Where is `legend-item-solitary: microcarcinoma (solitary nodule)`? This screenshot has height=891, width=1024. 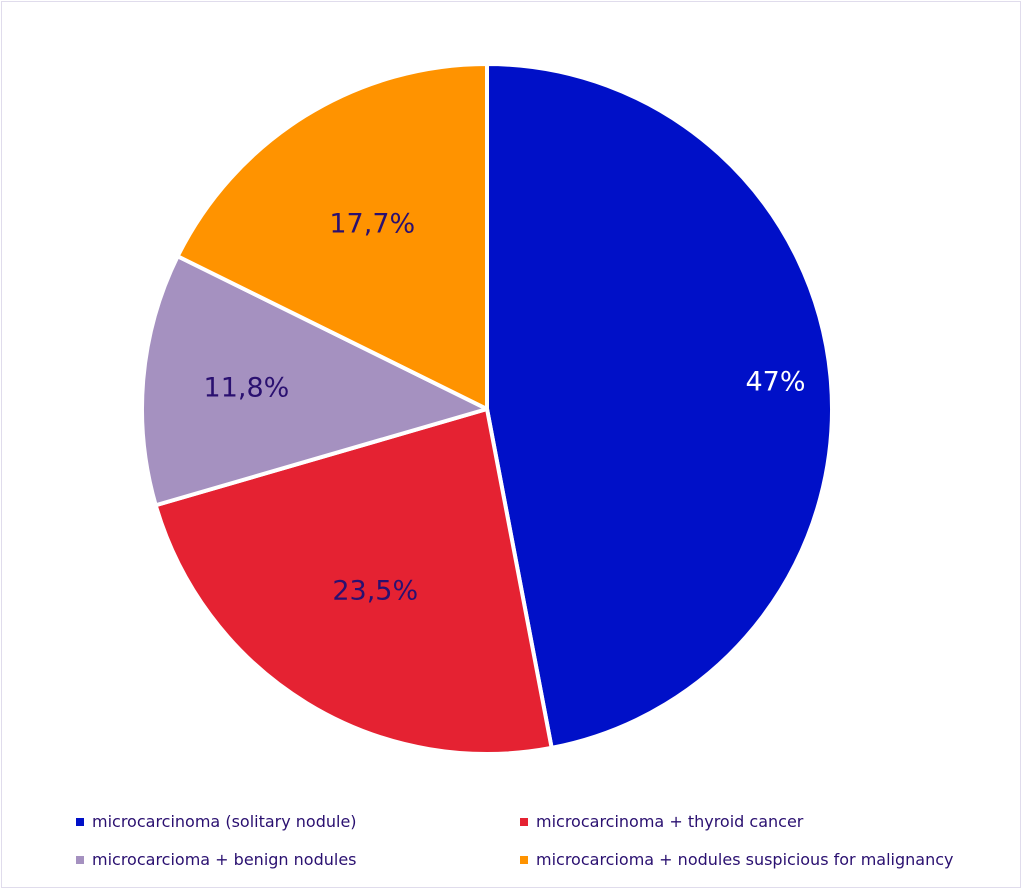
legend-item-solitary: microcarcinoma (solitary nodule) is located at coordinates (216, 821).